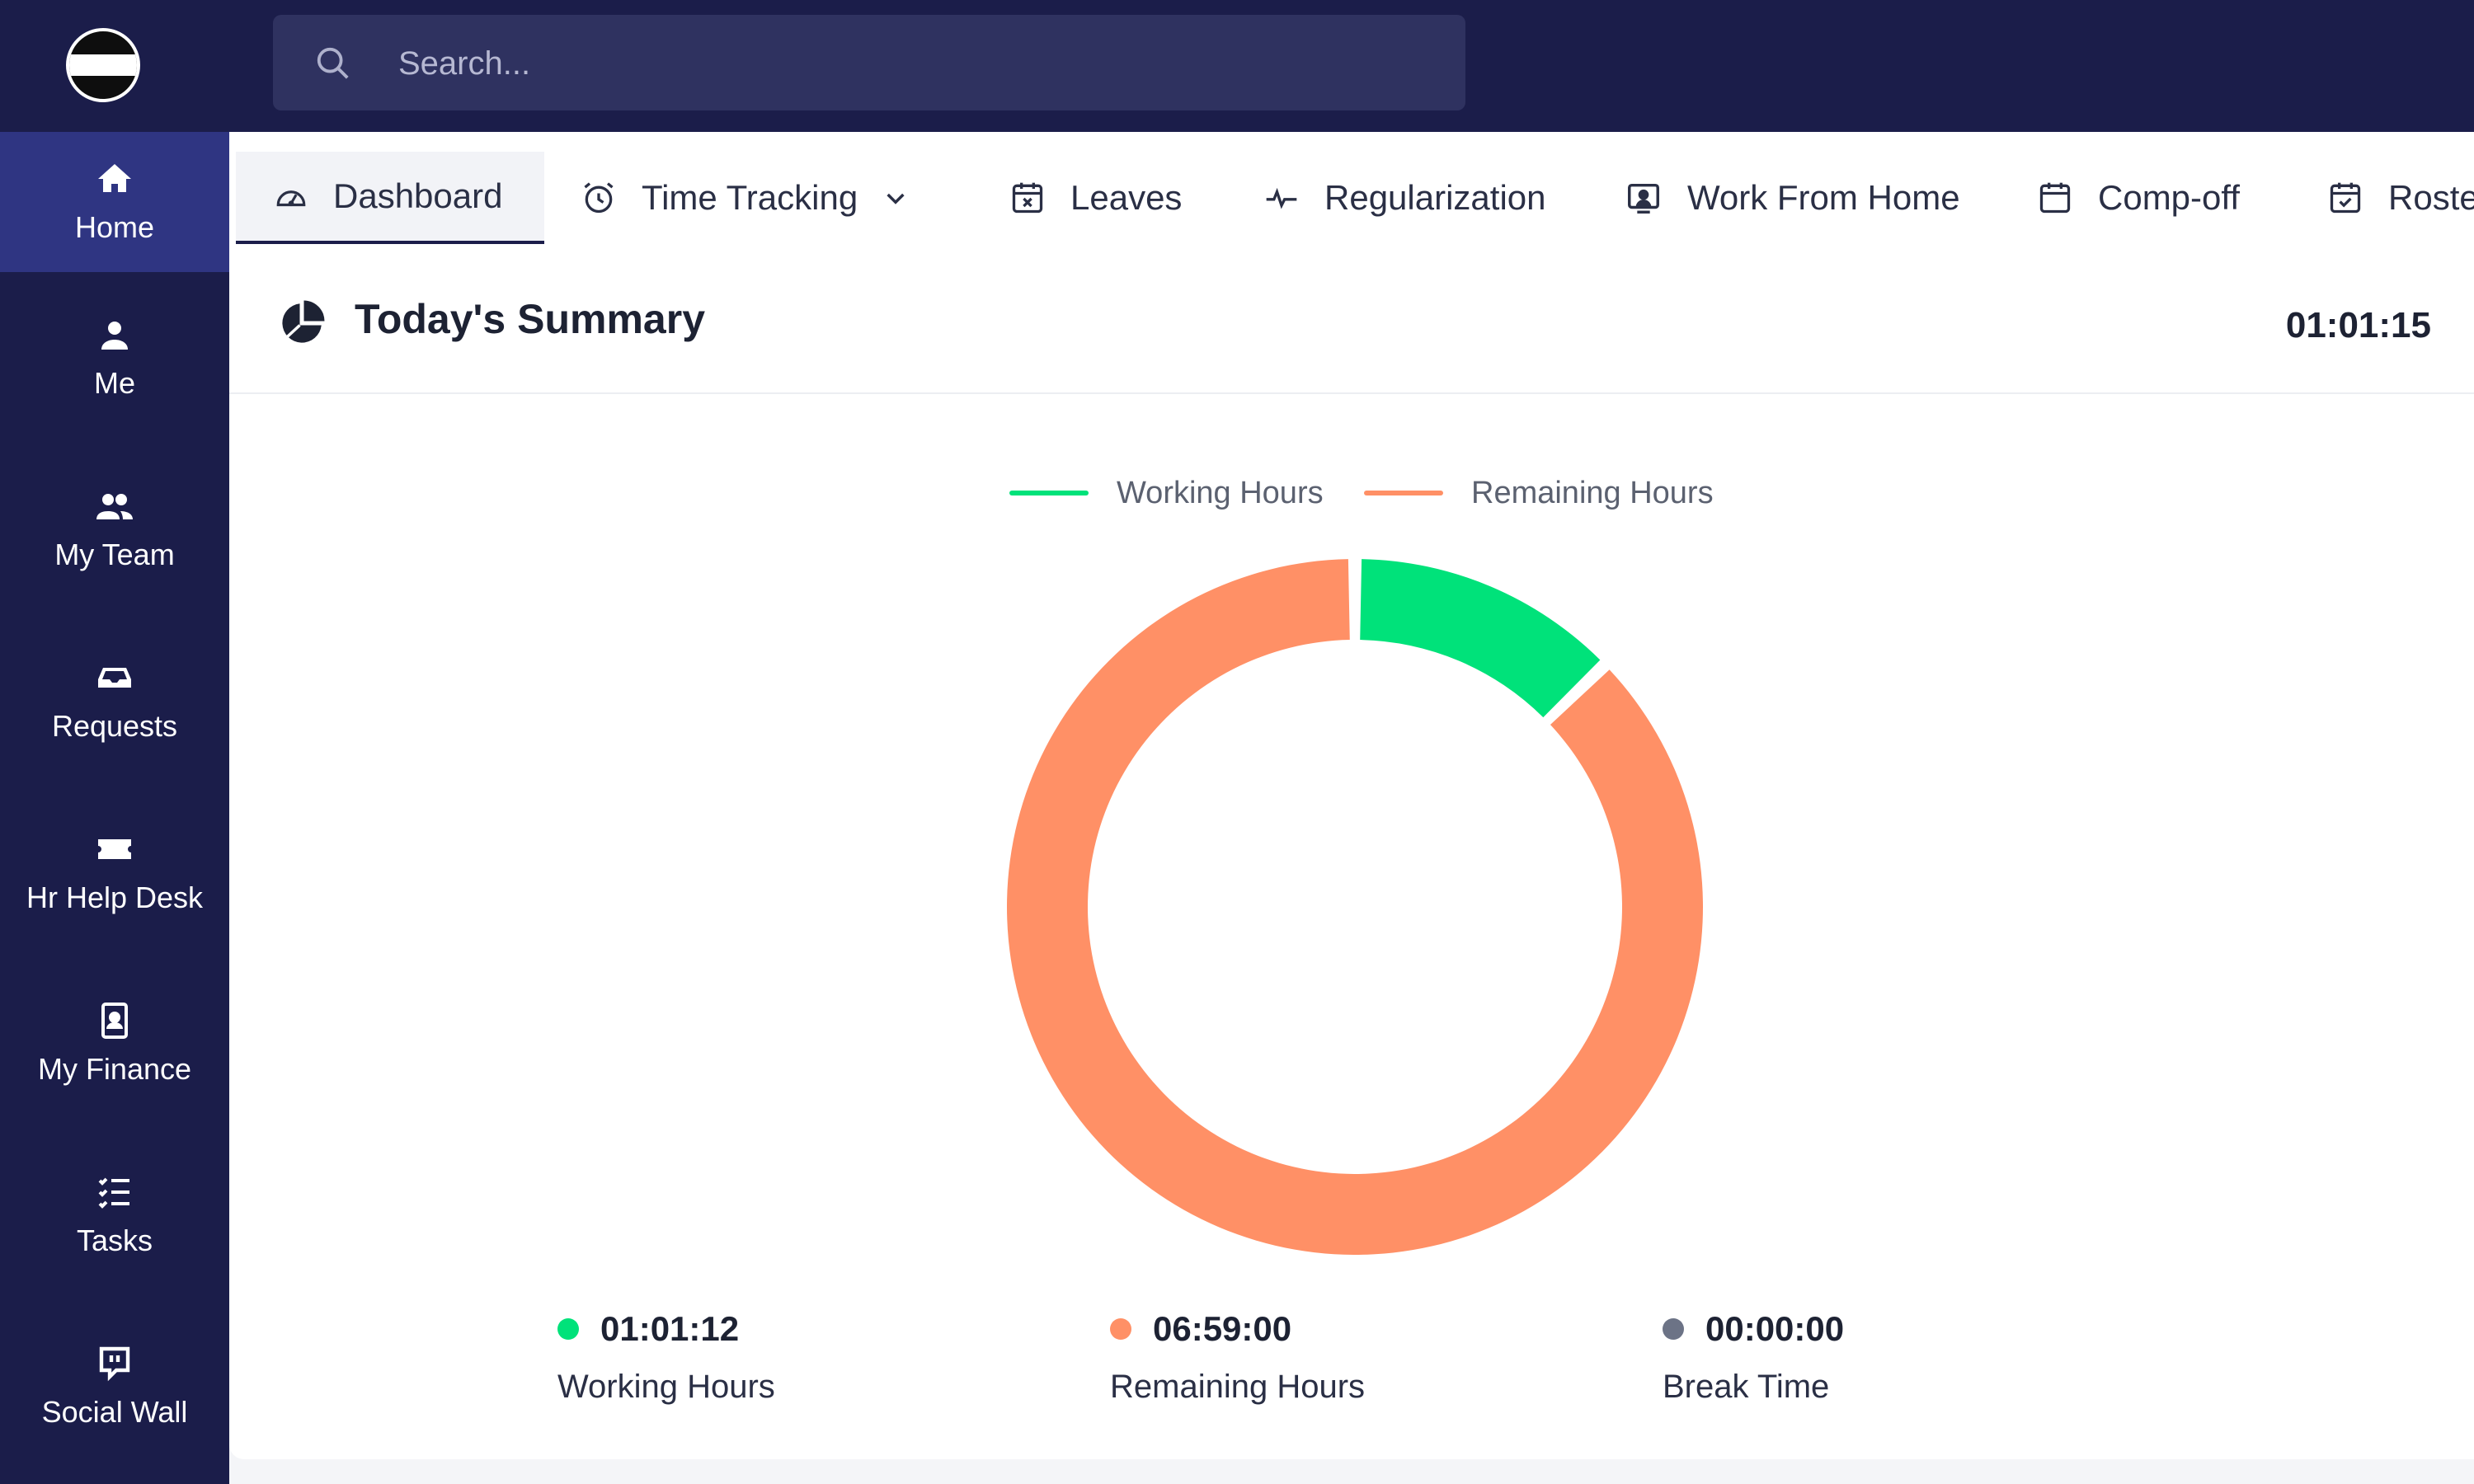 The width and height of the screenshot is (2474, 1484). What do you see at coordinates (114, 1386) in the screenshot?
I see `sidebar-item-social-wall: Social Wall` at bounding box center [114, 1386].